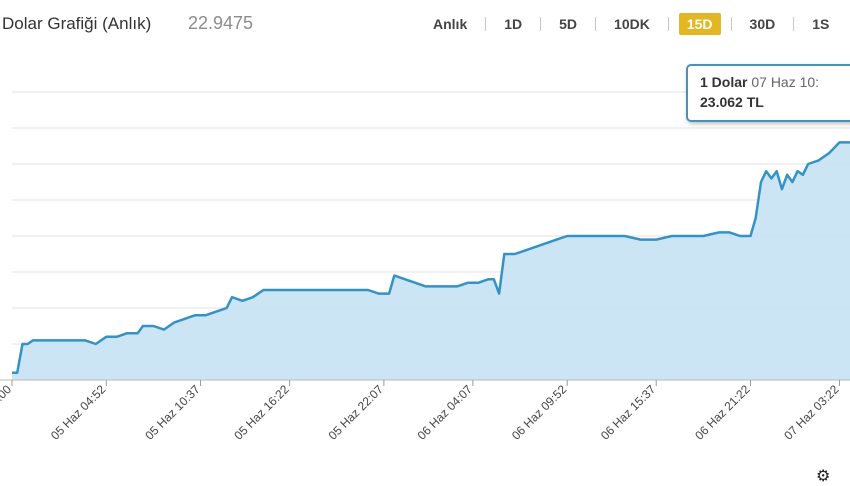 The height and width of the screenshot is (486, 850). What do you see at coordinates (261, 412) in the screenshot?
I see `x-tick-label: 05 Haz 16:22` at bounding box center [261, 412].